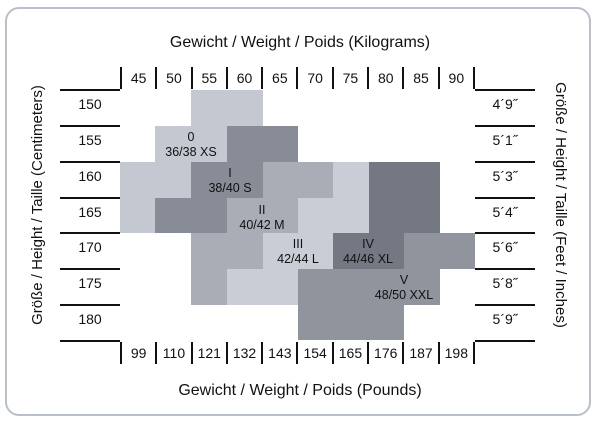 The image size is (600, 425). Describe the element at coordinates (90, 104) in the screenshot. I see `height-cm-label: 150` at that location.